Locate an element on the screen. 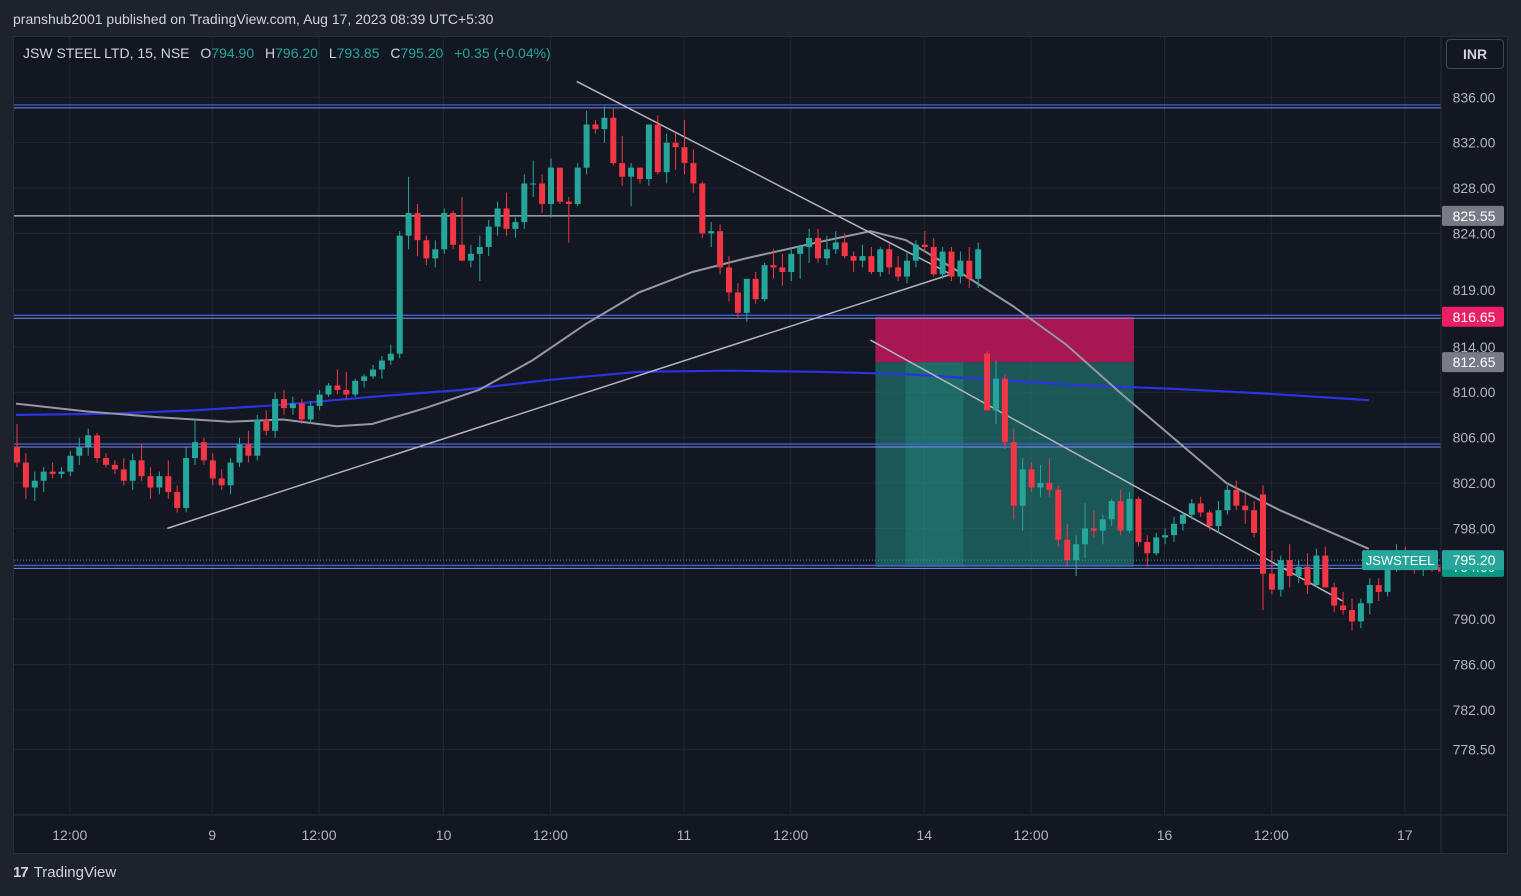 The image size is (1521, 896). price-tick-label: 778.50 is located at coordinates (1474, 750).